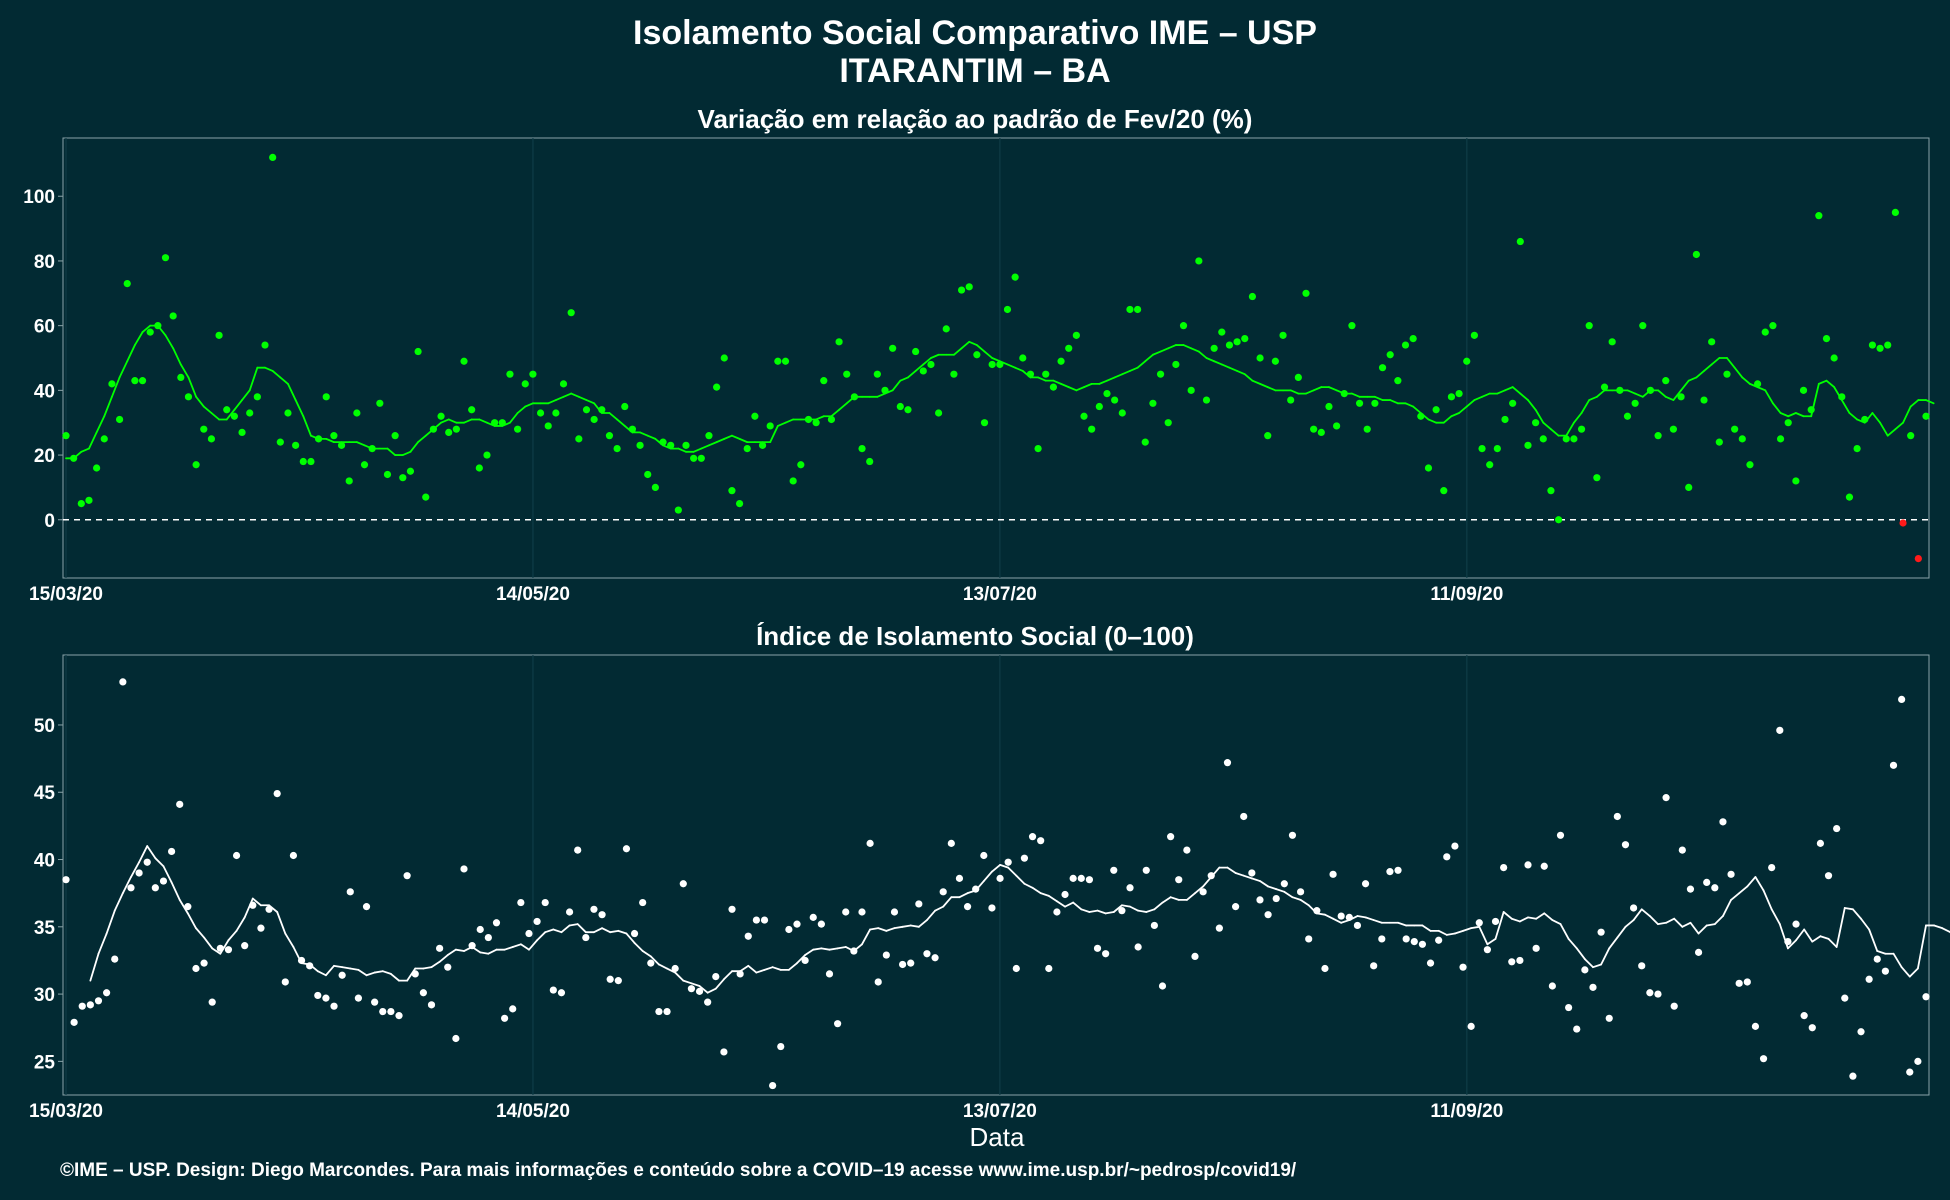  What do you see at coordinates (1466, 1111) in the screenshot?
I see `x-tick-label: 11/09/20` at bounding box center [1466, 1111].